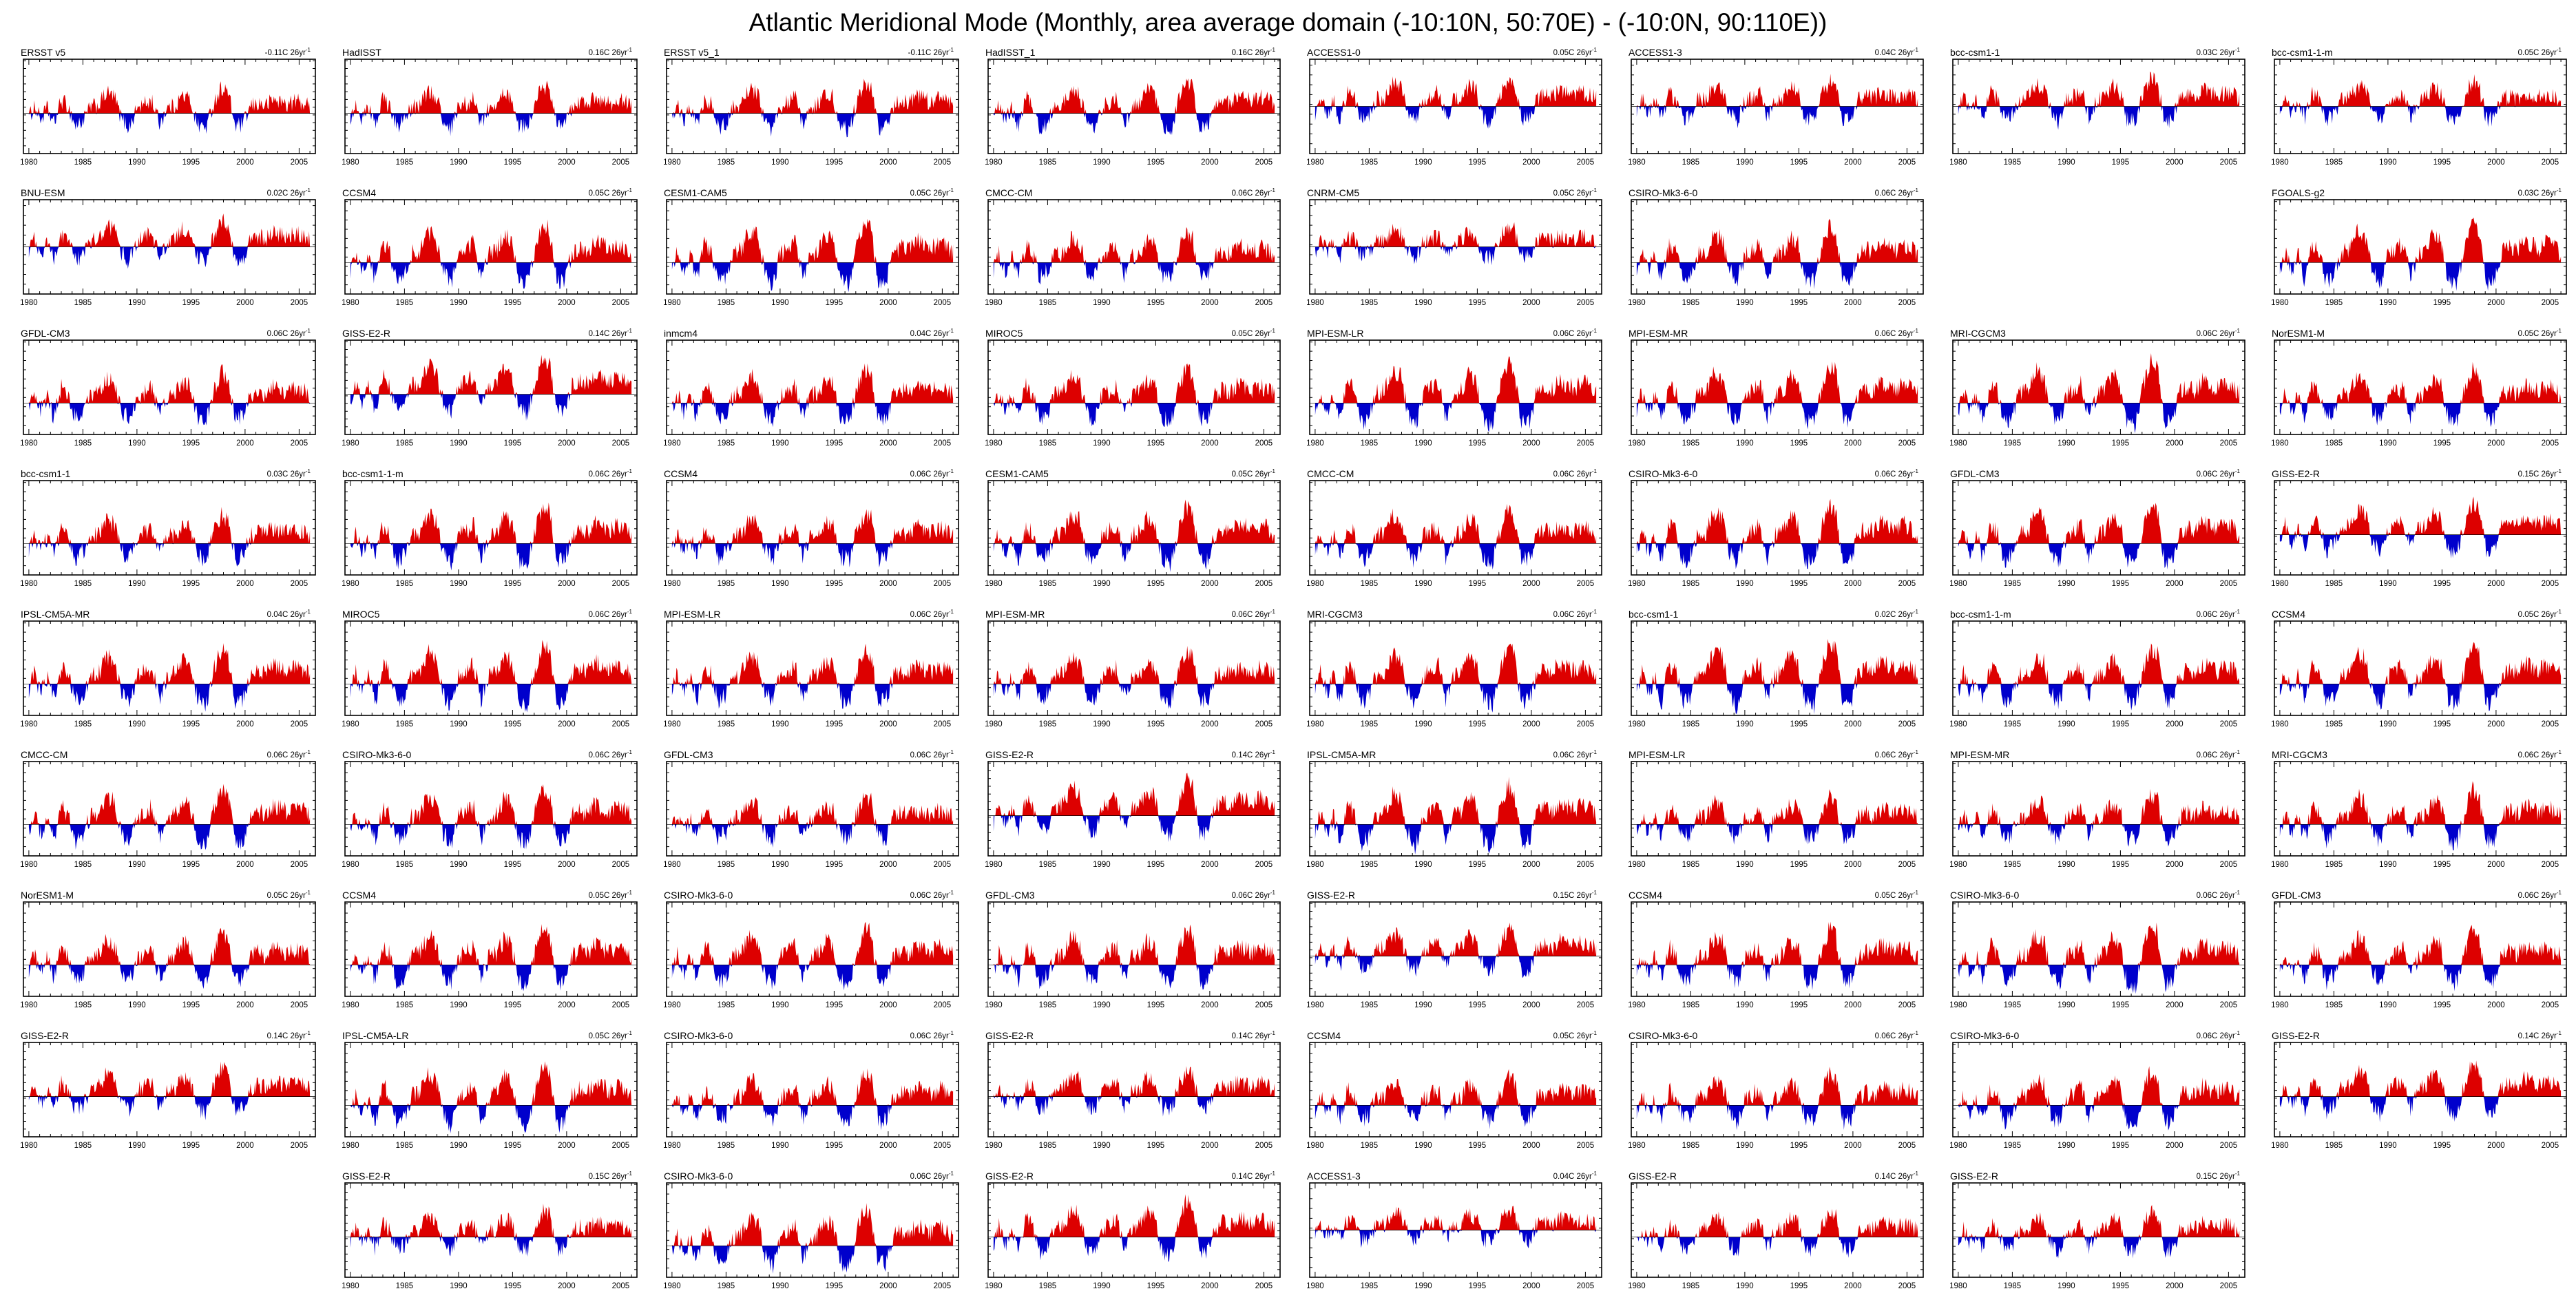 Image resolution: width=2576 pixels, height=1311 pixels. I want to click on model-label: CNRM-CM5, so click(1333, 192).